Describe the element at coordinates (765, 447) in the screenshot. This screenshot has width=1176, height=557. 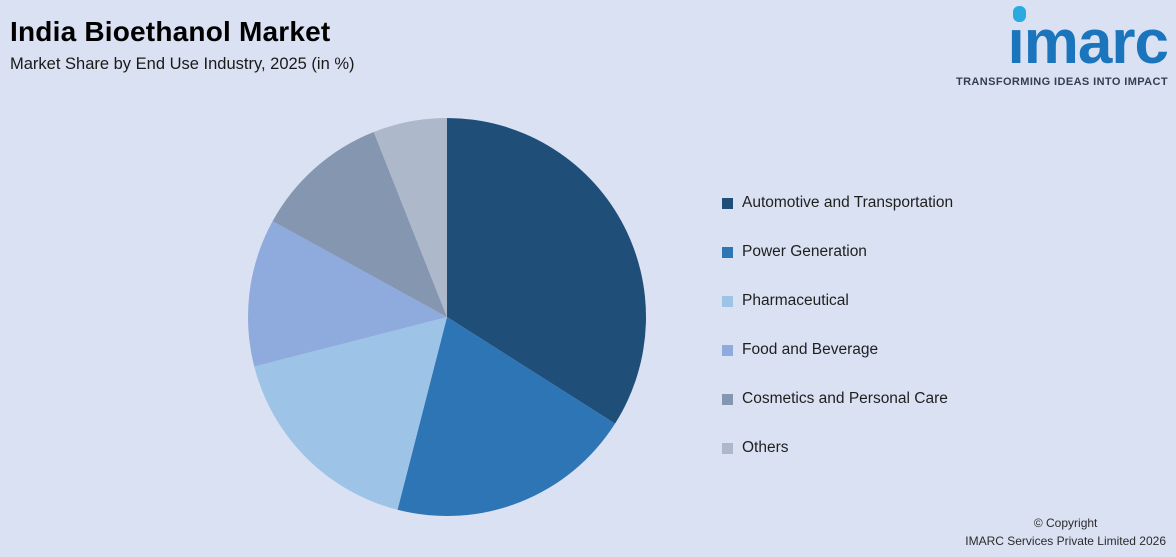
I see `legend-label: Others` at that location.